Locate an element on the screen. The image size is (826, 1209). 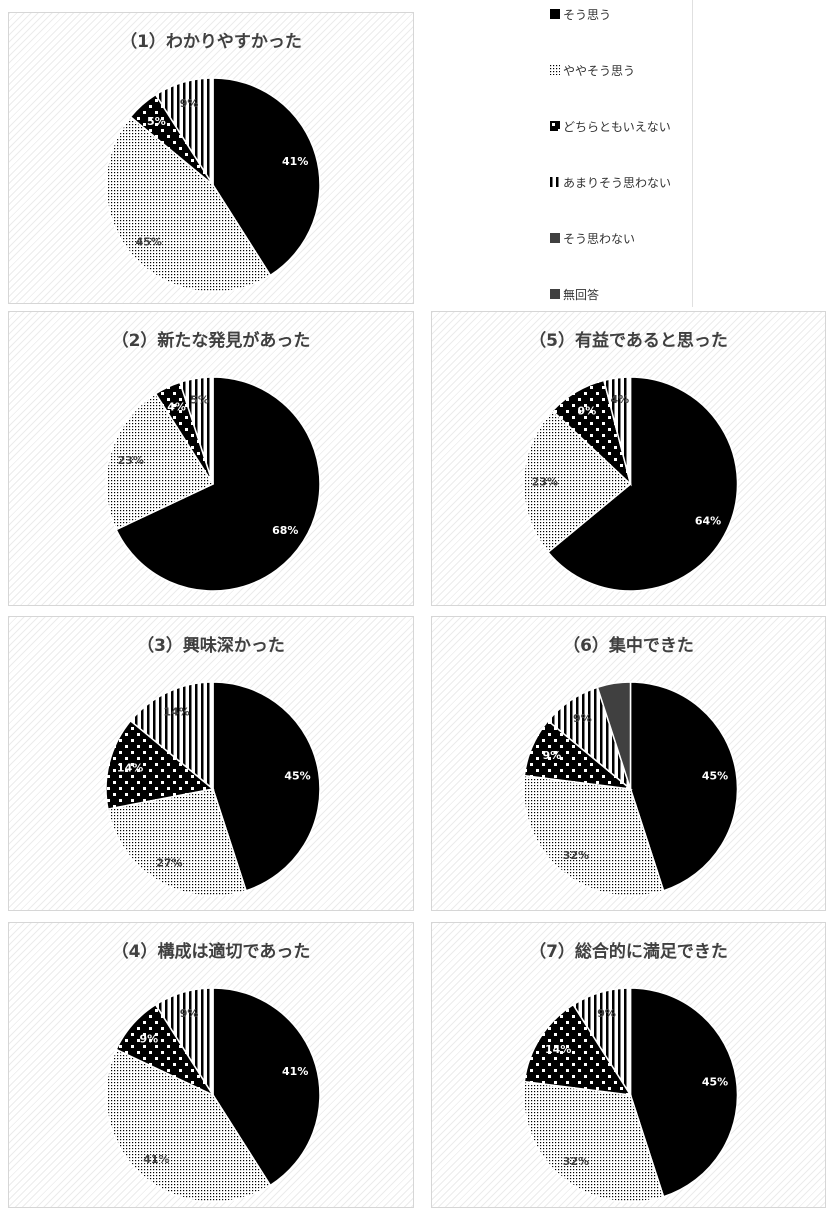
legend-swatch-no-answer is located at coordinates (555, 294).